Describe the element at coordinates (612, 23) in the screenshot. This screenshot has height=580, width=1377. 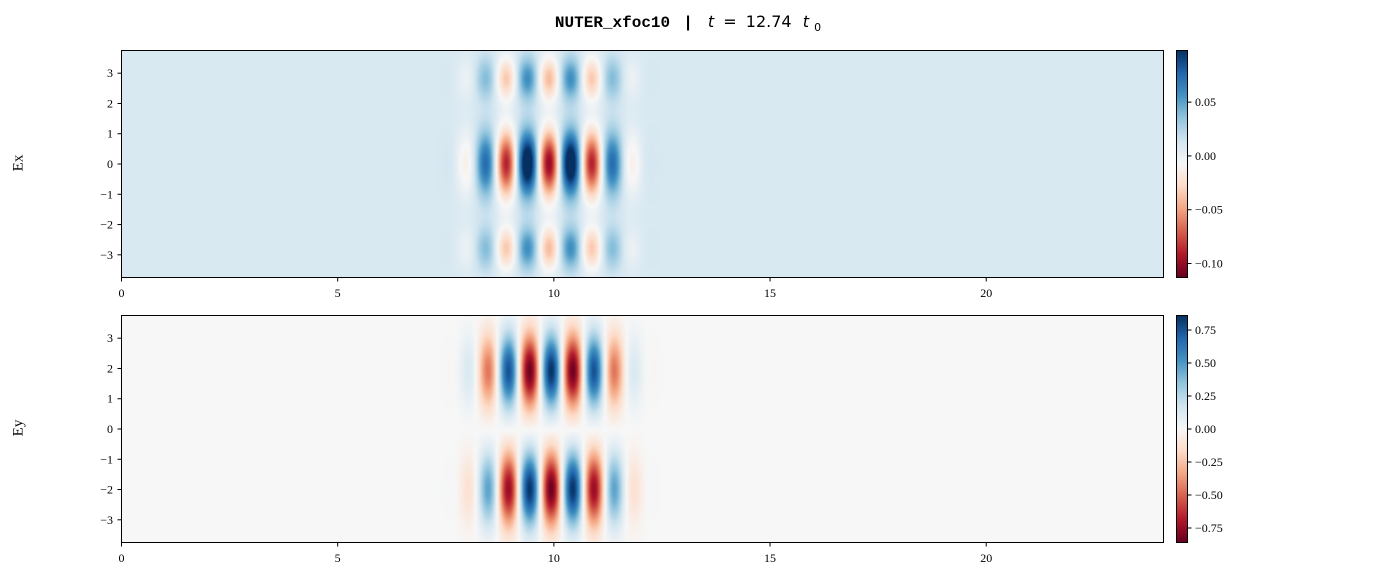
I see `title-run-name: NUTER_xfoc10` at that location.